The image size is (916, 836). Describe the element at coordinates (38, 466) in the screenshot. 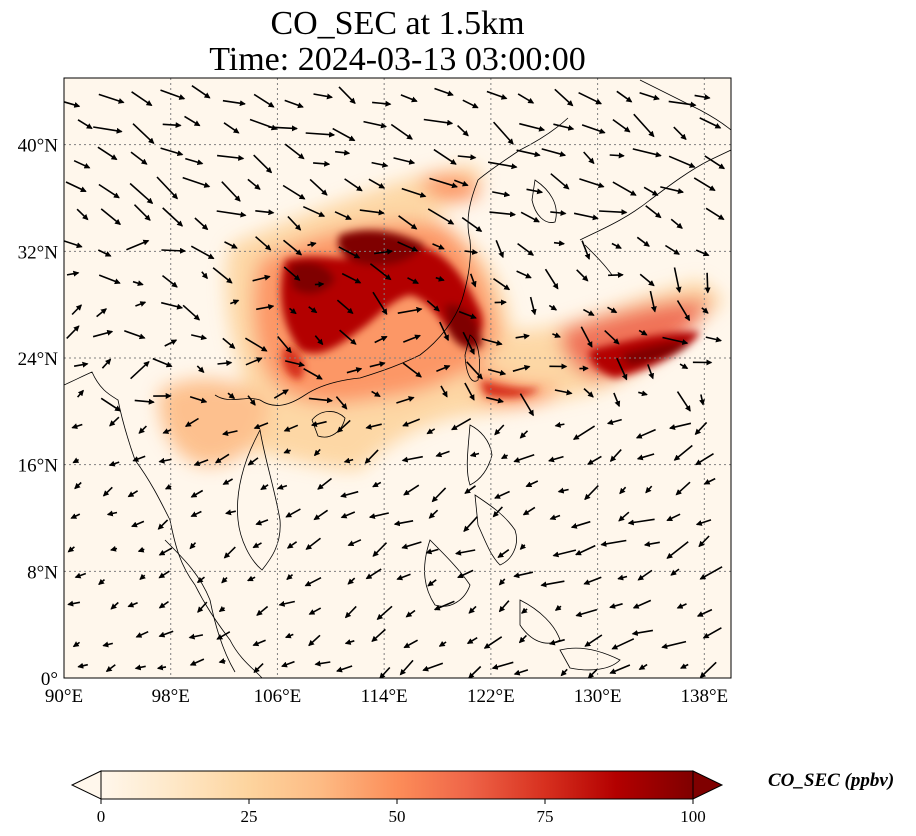

I see `lat-tick-label: 16°N` at that location.